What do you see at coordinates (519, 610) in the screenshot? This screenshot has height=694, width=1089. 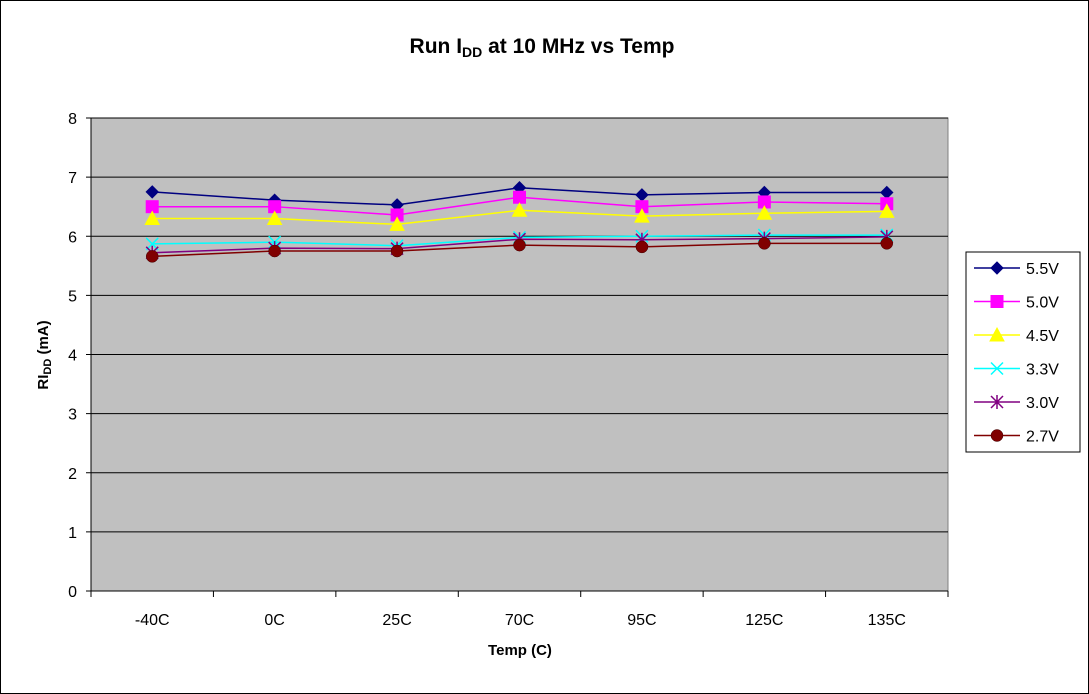 I see `x-tick-labels: -40C 0C 25C 70C 95C 125C 135C` at bounding box center [519, 610].